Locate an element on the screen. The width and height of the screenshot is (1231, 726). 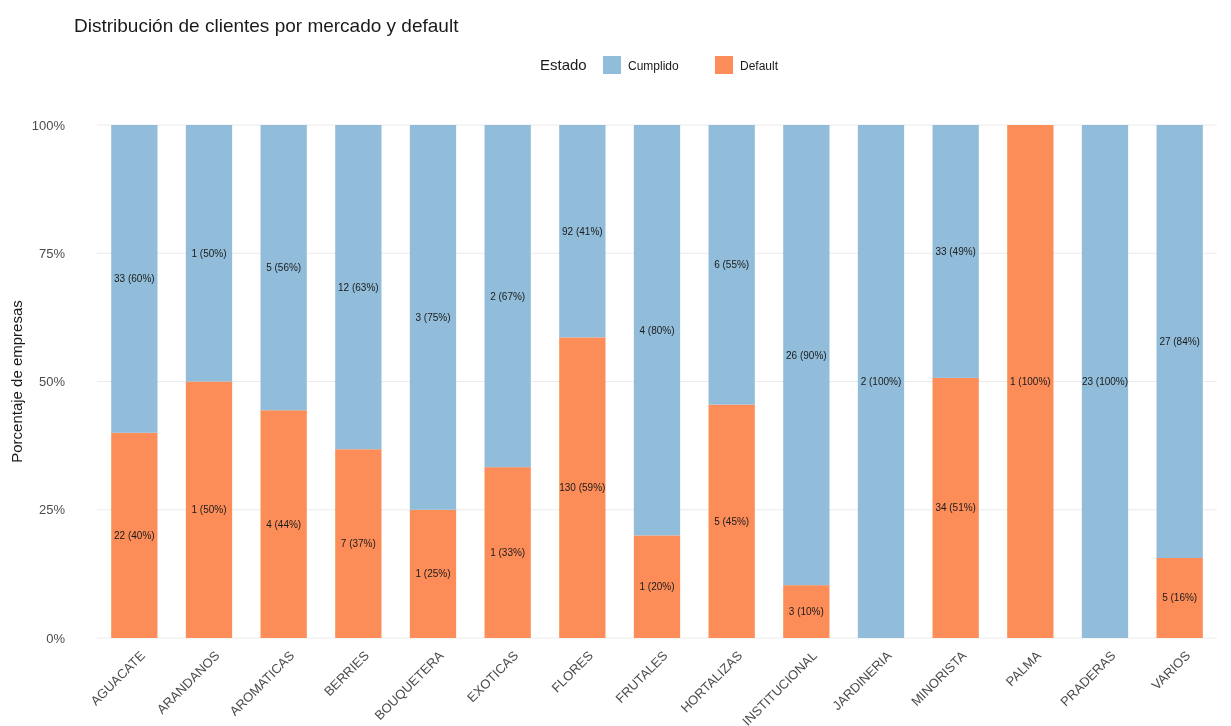
data-label: 34 (51%) is located at coordinates (955, 508).